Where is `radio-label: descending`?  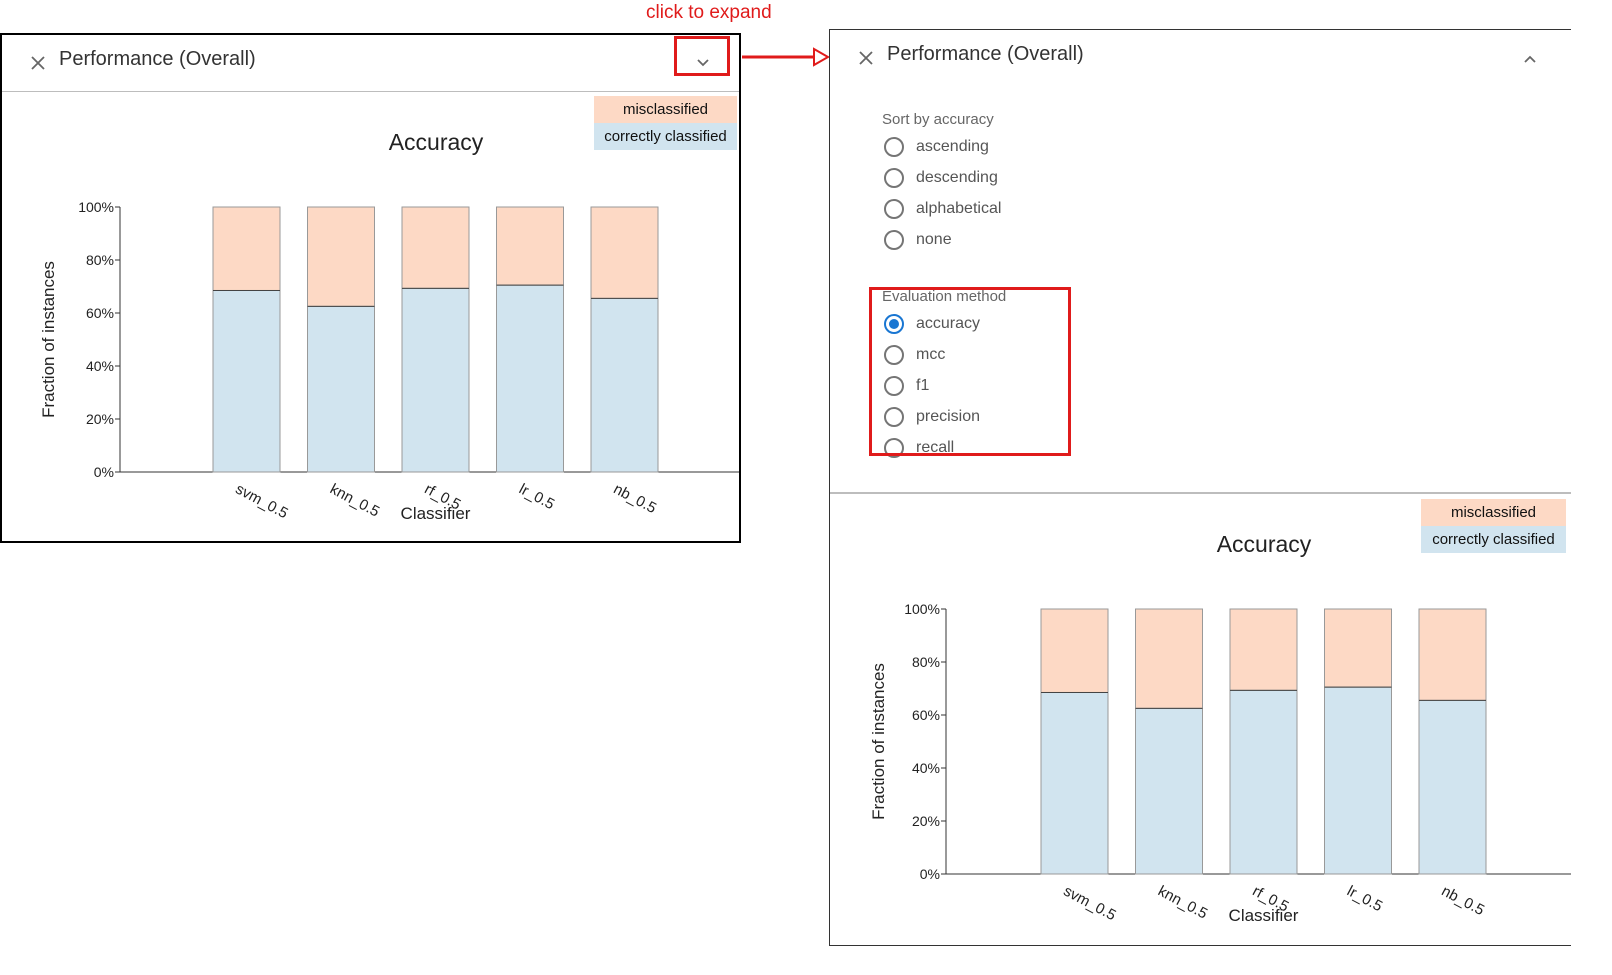
radio-label: descending is located at coordinates (957, 177).